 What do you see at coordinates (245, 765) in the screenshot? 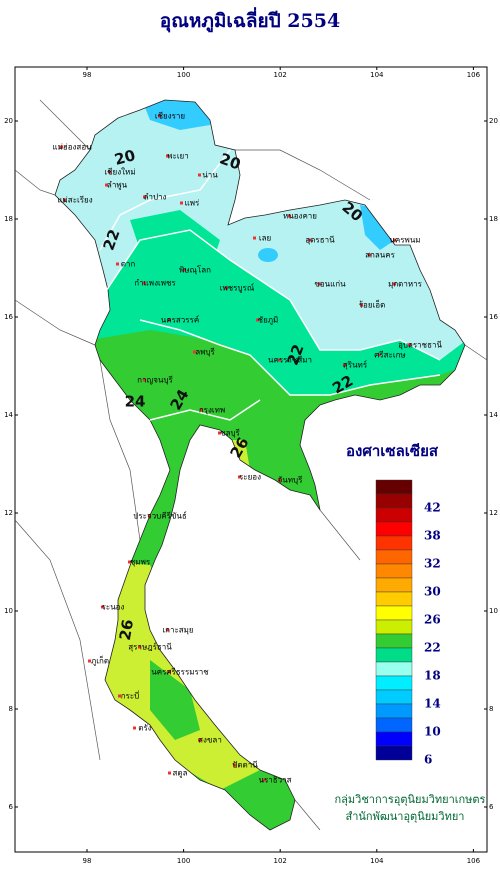
I see `place-label: ปัตตานี` at bounding box center [245, 765].